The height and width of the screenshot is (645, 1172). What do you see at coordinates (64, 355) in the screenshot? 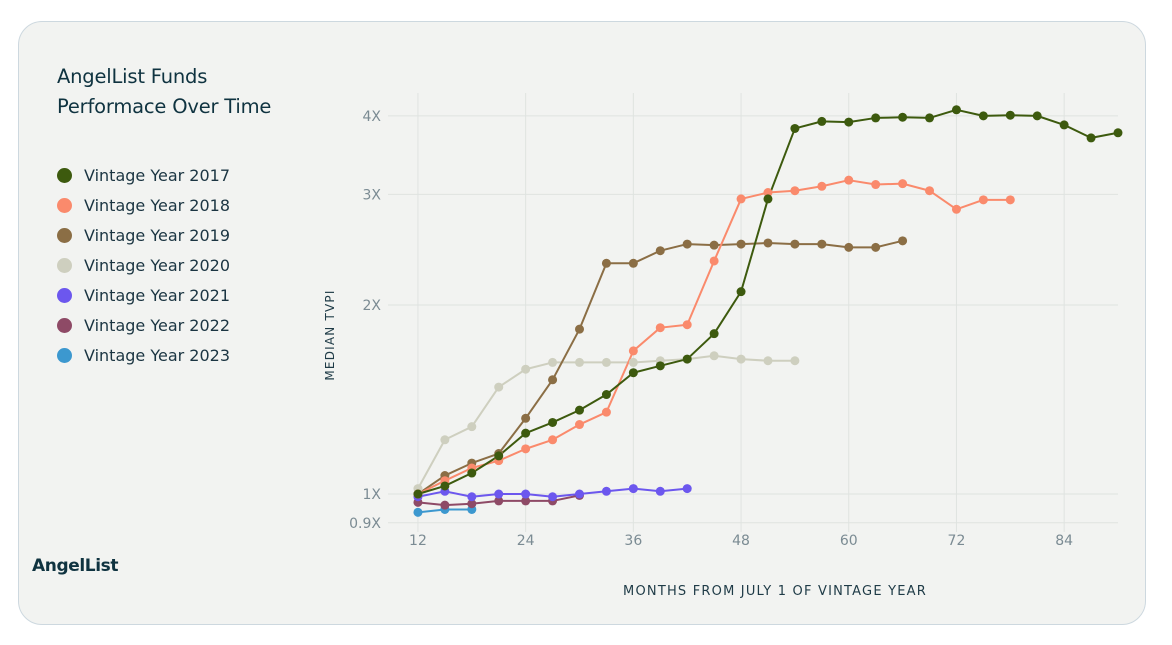
I see `legend-swatch-vintage-year-2023` at bounding box center [64, 355].